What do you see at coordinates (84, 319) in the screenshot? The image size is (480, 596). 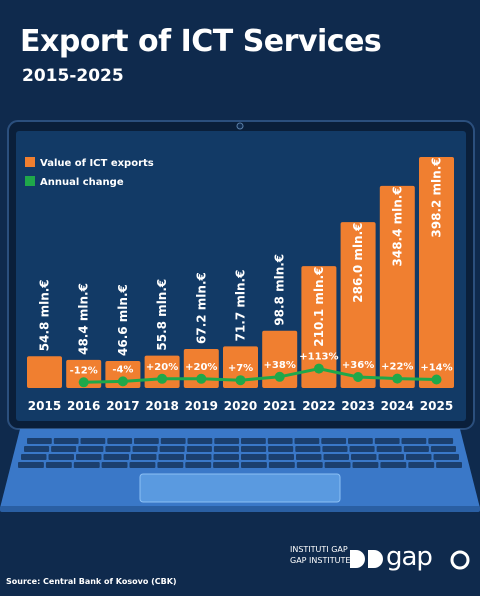 I see `bar-value-label: 48.4 mln.€` at bounding box center [84, 319].